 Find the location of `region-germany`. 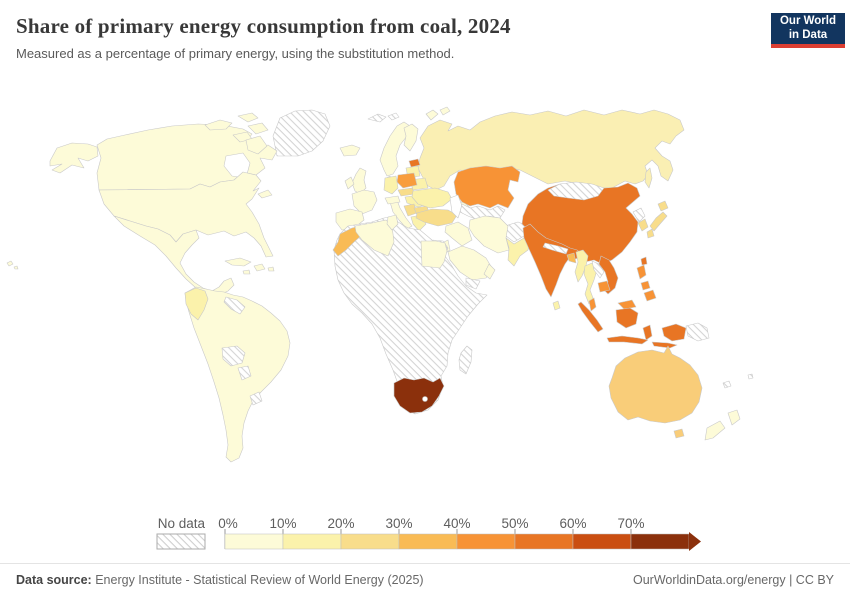

region-germany is located at coordinates (391, 185).